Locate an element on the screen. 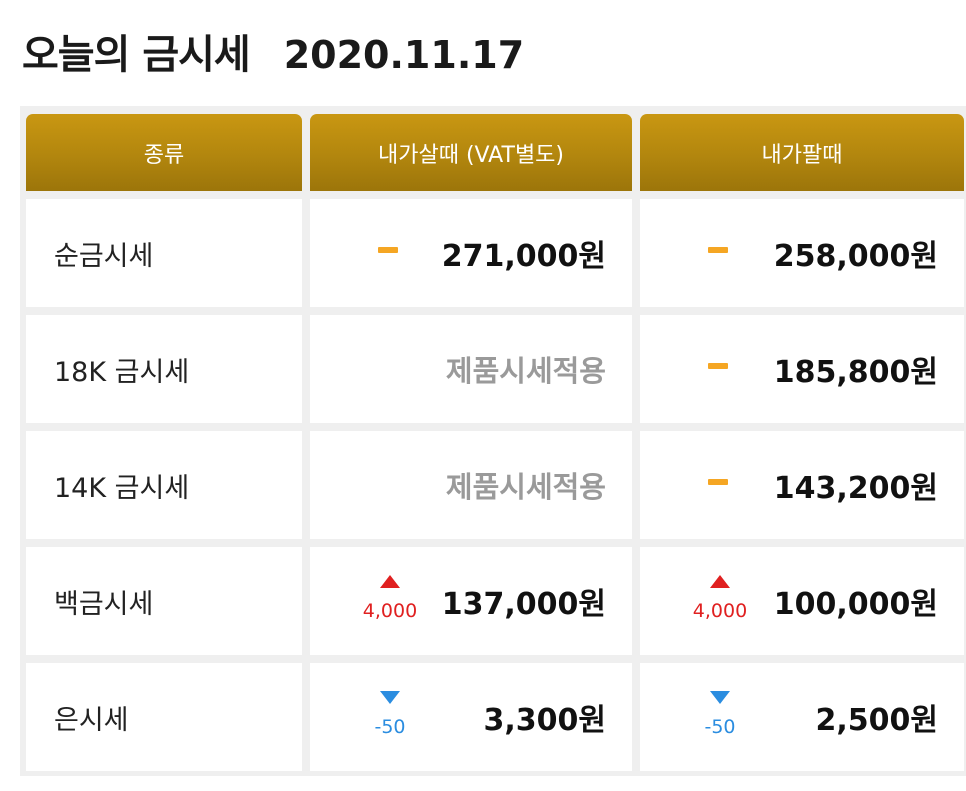 Image resolution: width=966 pixels, height=791 pixels. sell-price: 185,800원 is located at coordinates (855, 372).